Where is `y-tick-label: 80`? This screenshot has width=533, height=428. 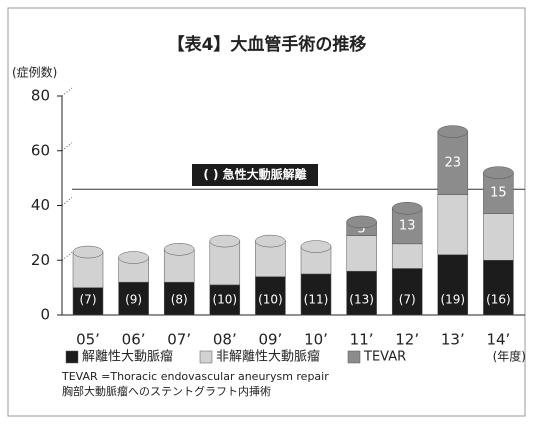 y-tick-label: 80 is located at coordinates (40, 96).